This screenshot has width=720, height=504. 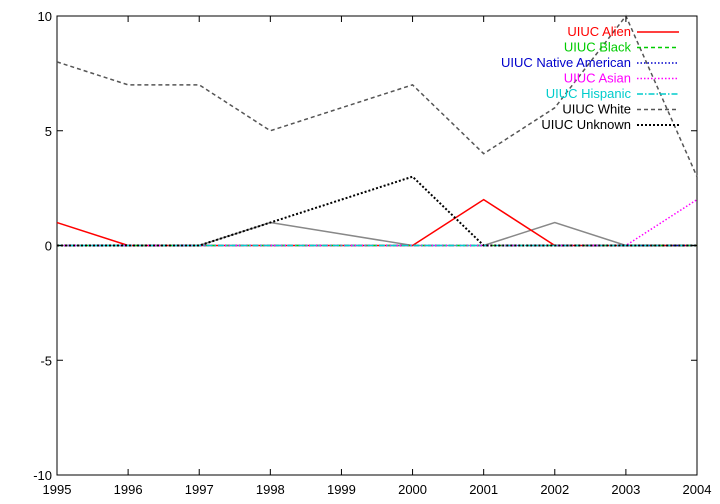 I want to click on x-tick-label: 2001, so click(x=483, y=489).